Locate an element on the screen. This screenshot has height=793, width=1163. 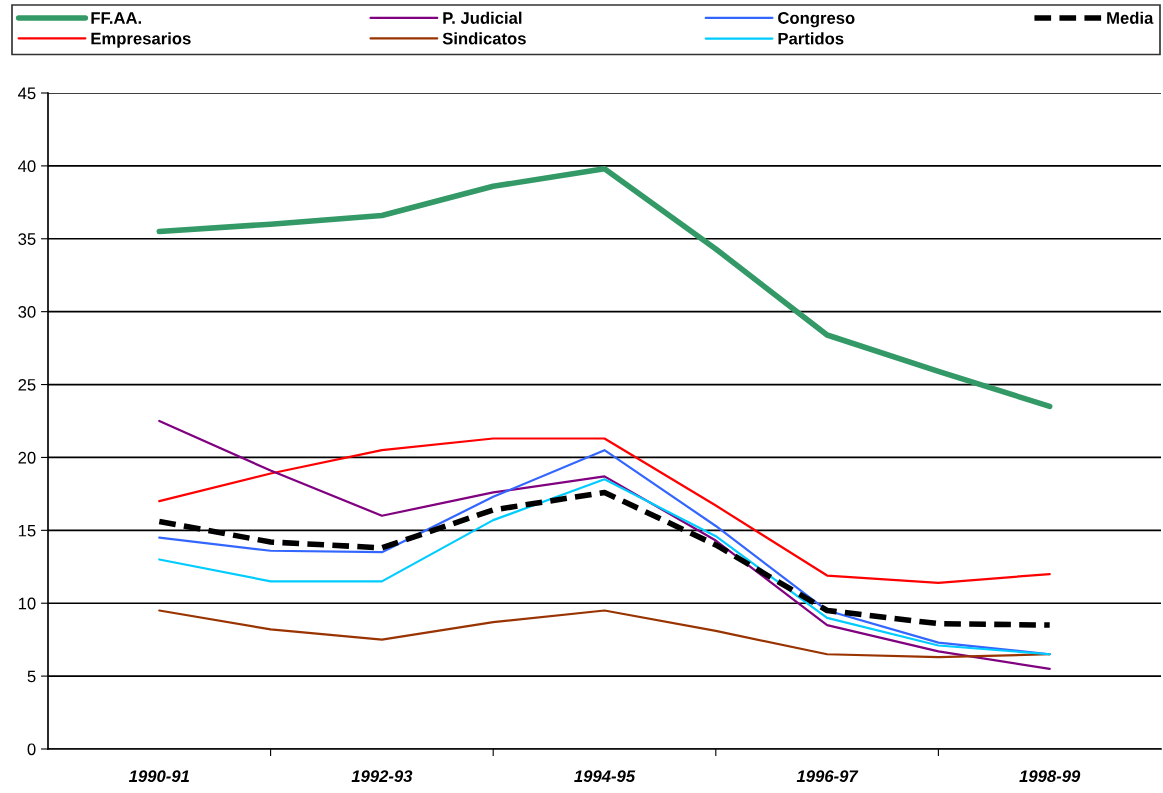
y-tick-label: 0 is located at coordinates (31, 749).